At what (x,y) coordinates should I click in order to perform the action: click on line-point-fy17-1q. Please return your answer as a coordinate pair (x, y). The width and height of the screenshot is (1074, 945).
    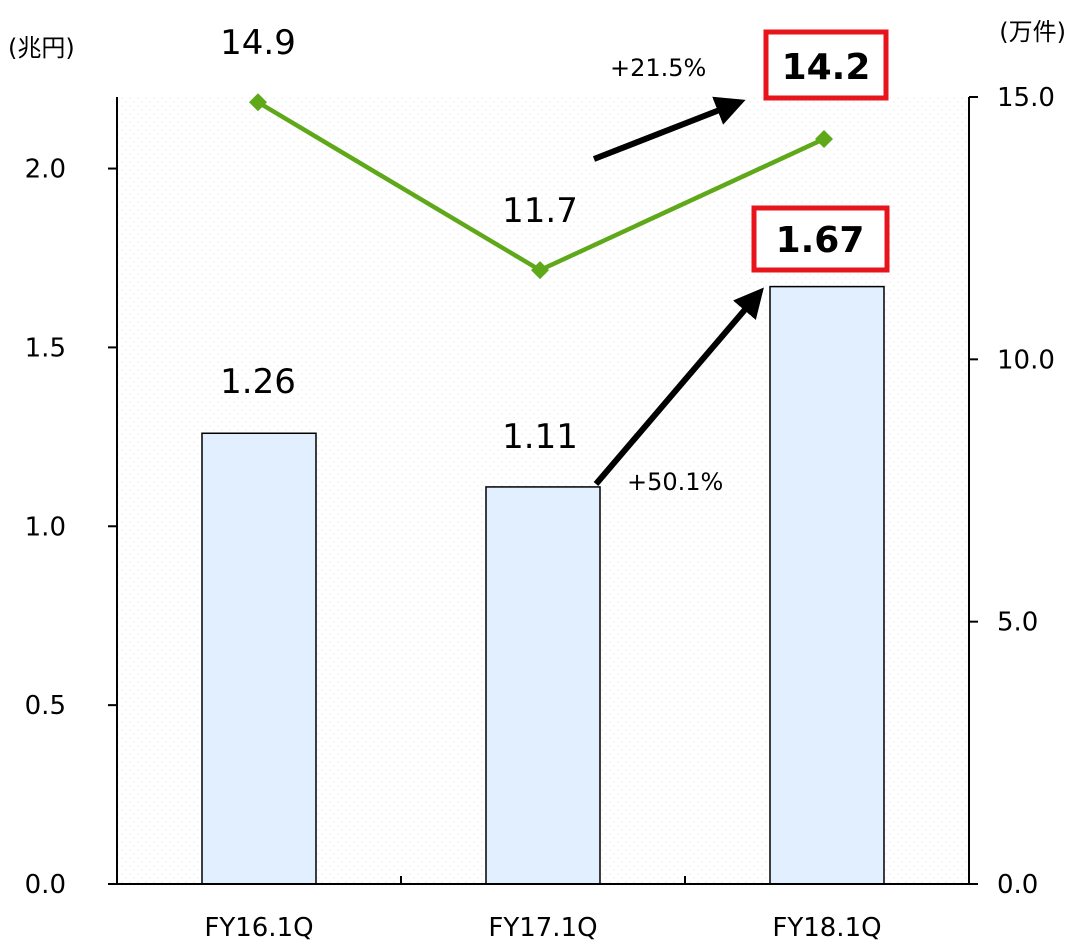
    Looking at the image, I should click on (540, 270).